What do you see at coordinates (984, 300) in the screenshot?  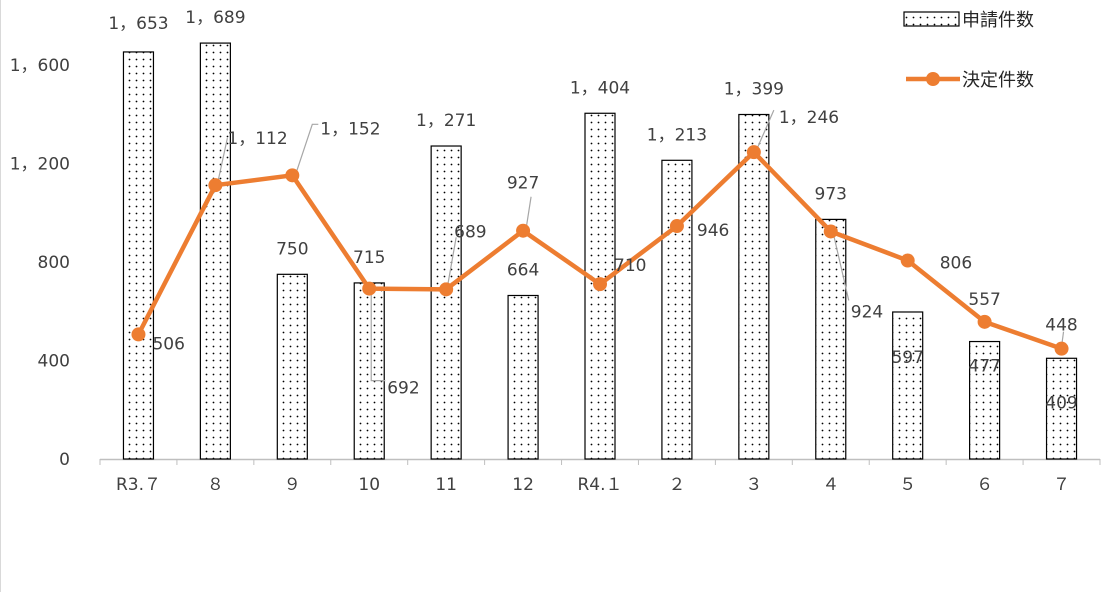 I see `line-data-label: 557` at bounding box center [984, 300].